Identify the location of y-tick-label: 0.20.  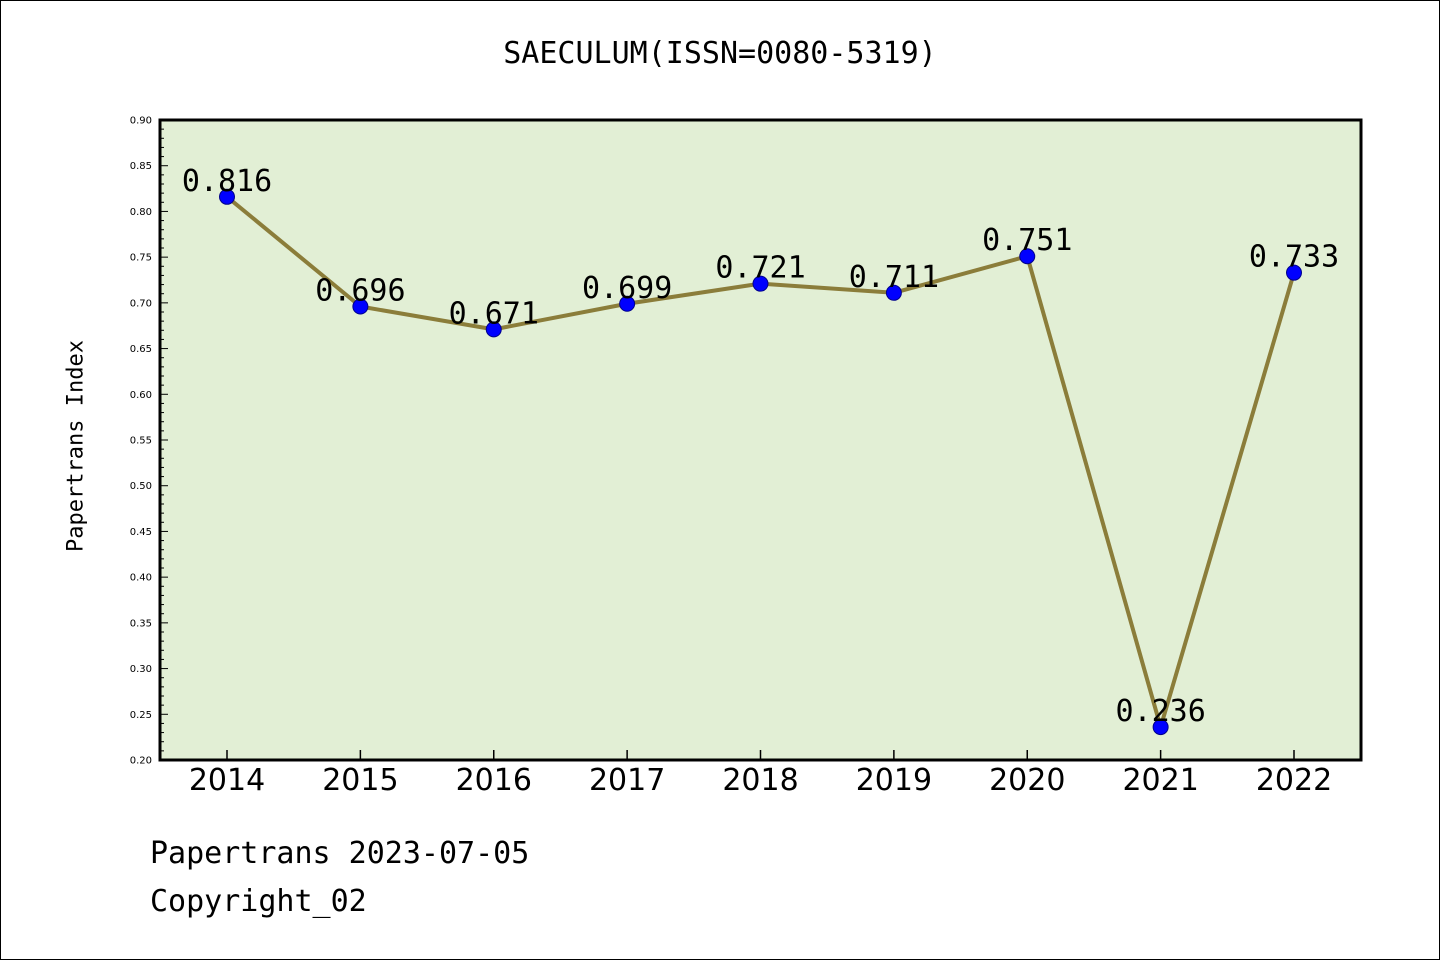
(141, 761).